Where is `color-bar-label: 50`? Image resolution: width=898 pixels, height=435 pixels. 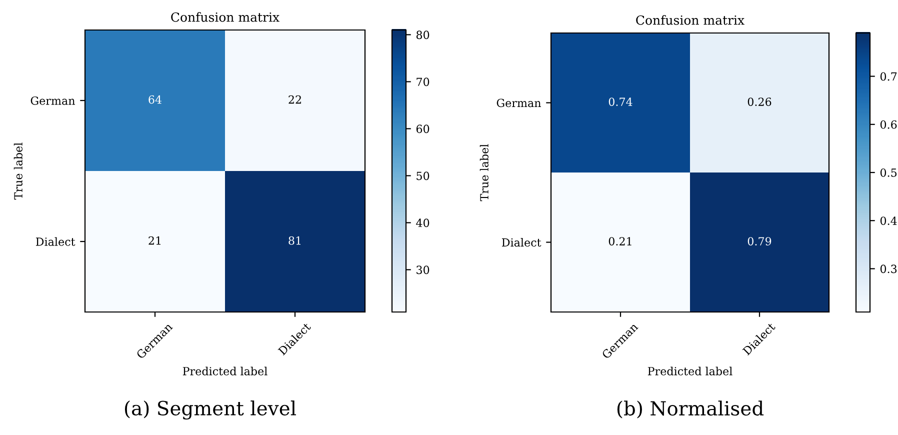
color-bar-label: 50 is located at coordinates (423, 176).